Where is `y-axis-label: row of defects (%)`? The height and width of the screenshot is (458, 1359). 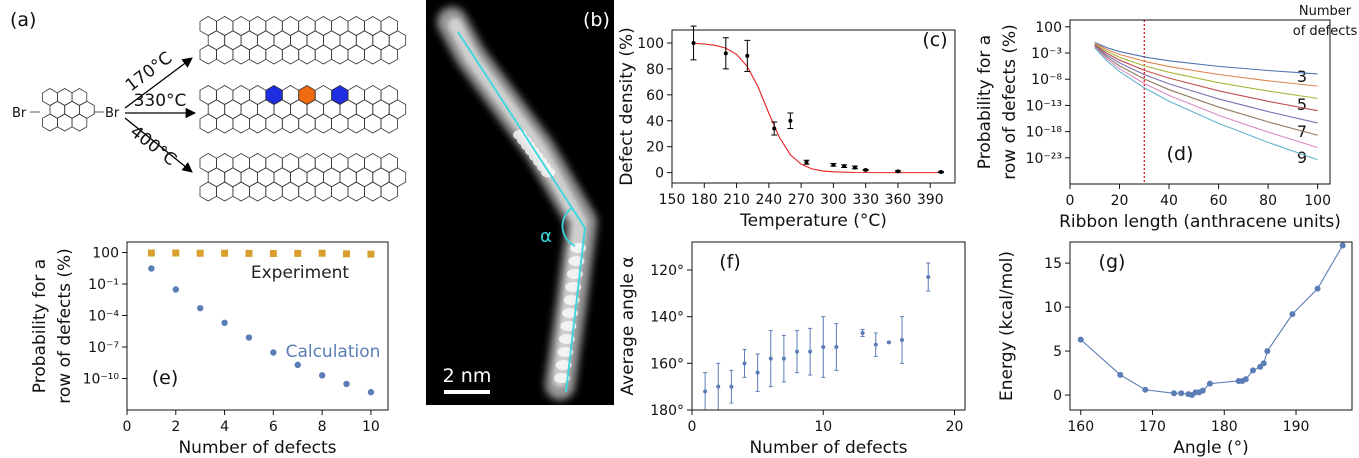
y-axis-label: row of defects (%) is located at coordinates (1010, 102).